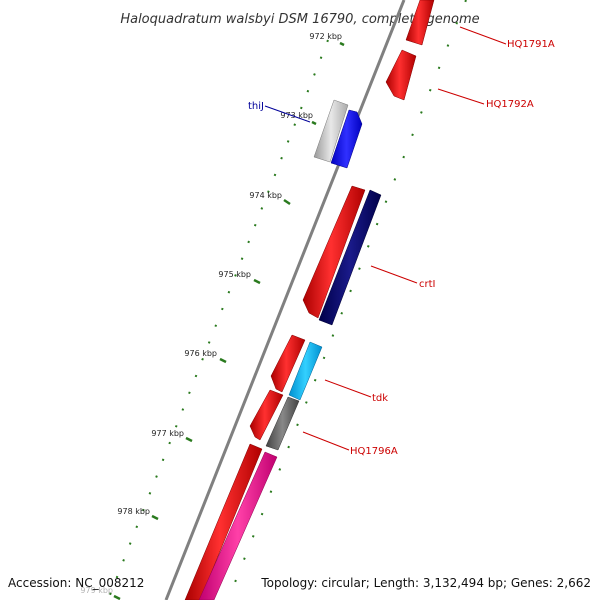  Describe the element at coordinates (394, 274) in the screenshot. I see `leader-crti` at that location.